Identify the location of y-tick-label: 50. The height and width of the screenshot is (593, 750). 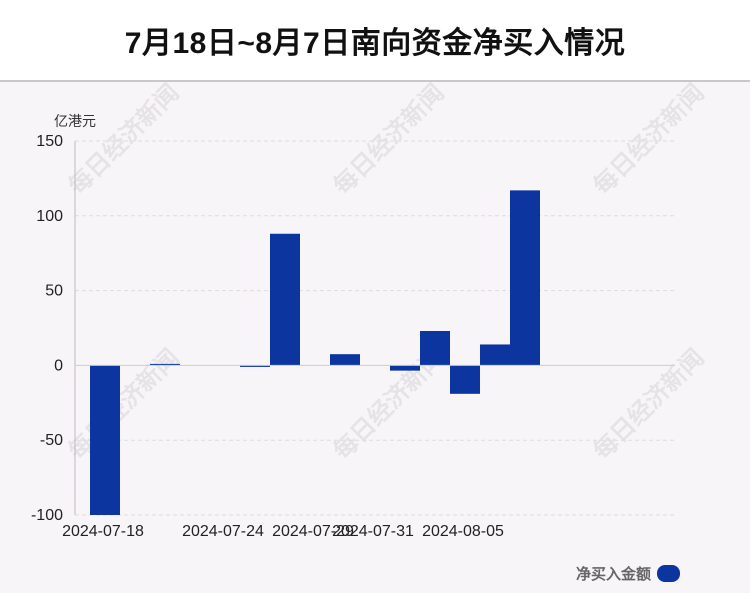
(54, 291).